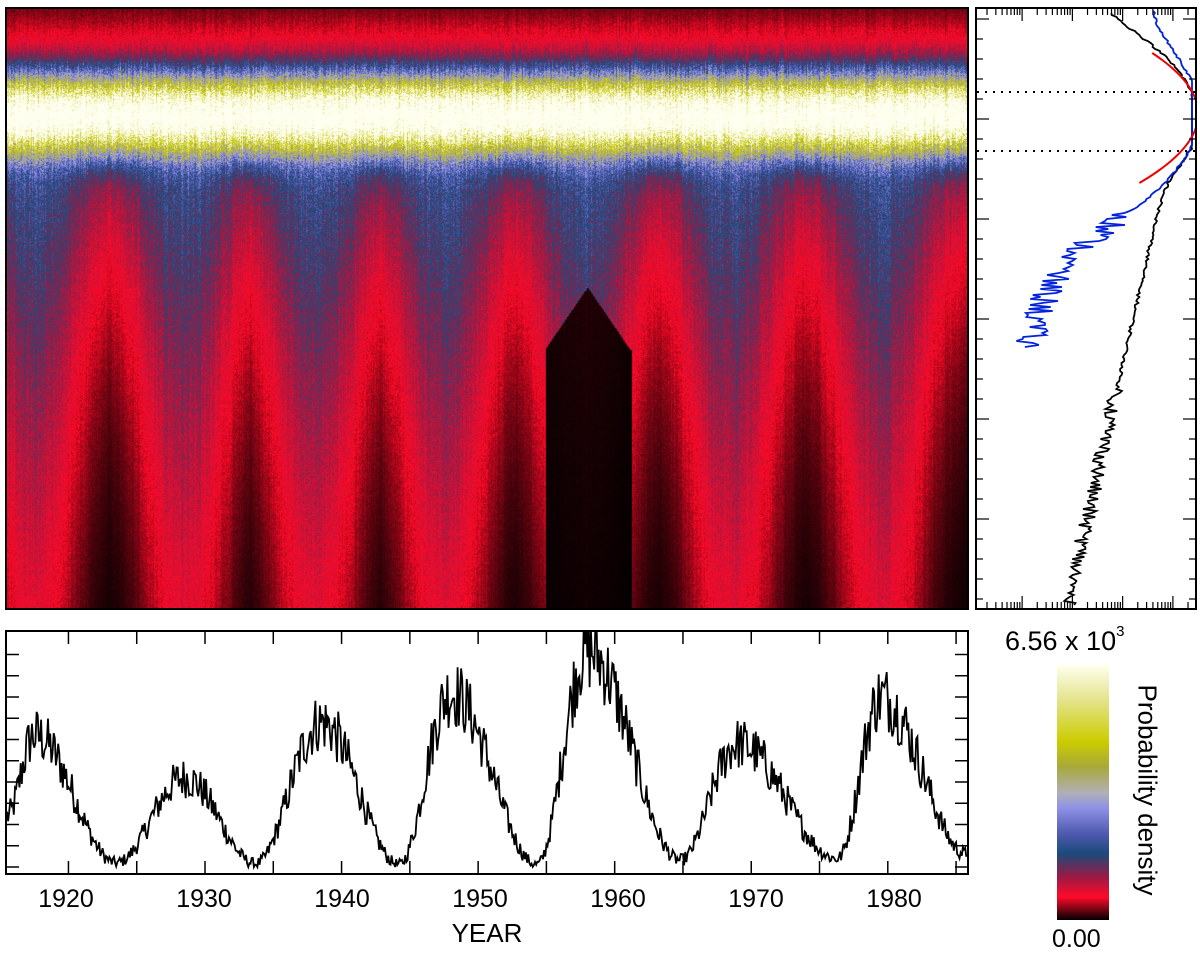  What do you see at coordinates (1083, 792) in the screenshot?
I see `colorbar` at bounding box center [1083, 792].